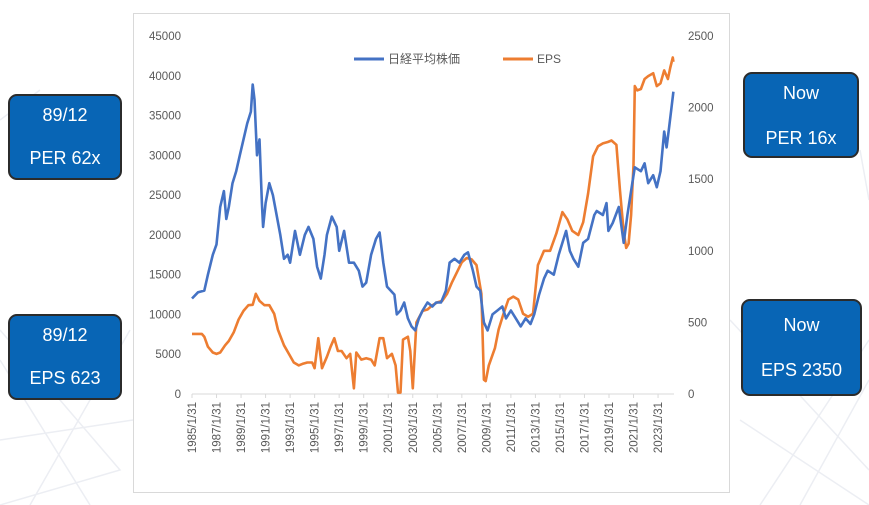  I want to click on legend-label-nikkei: 日経平均株価, so click(424, 58).